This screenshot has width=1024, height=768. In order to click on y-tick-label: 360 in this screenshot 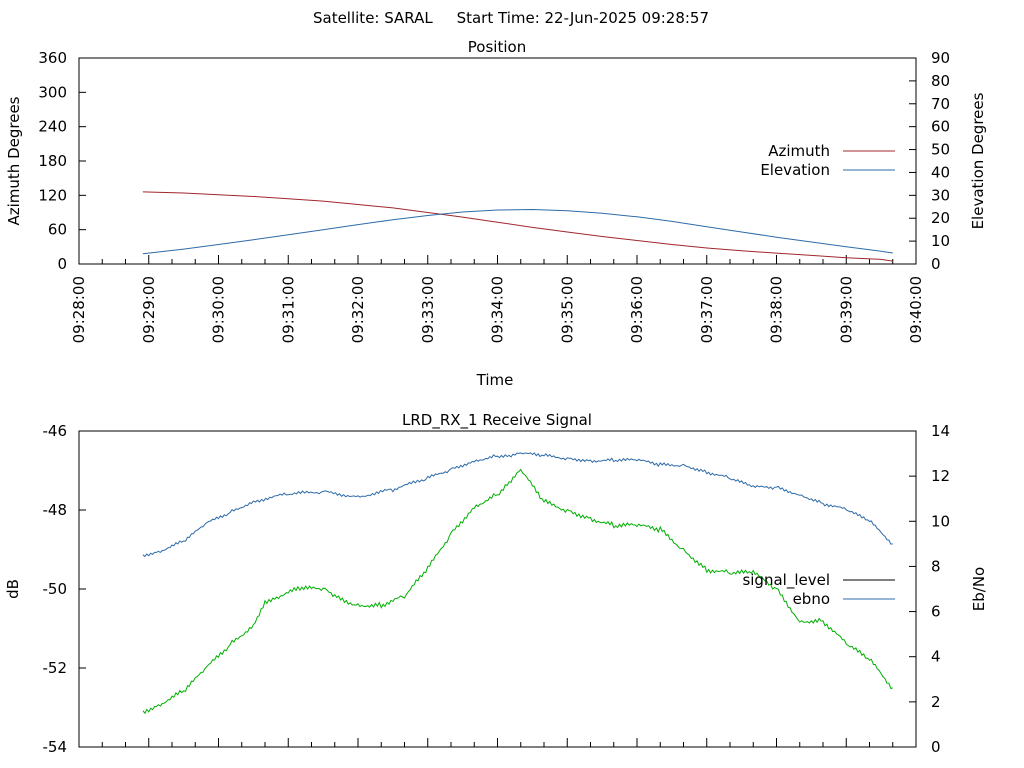, I will do `click(52, 58)`.